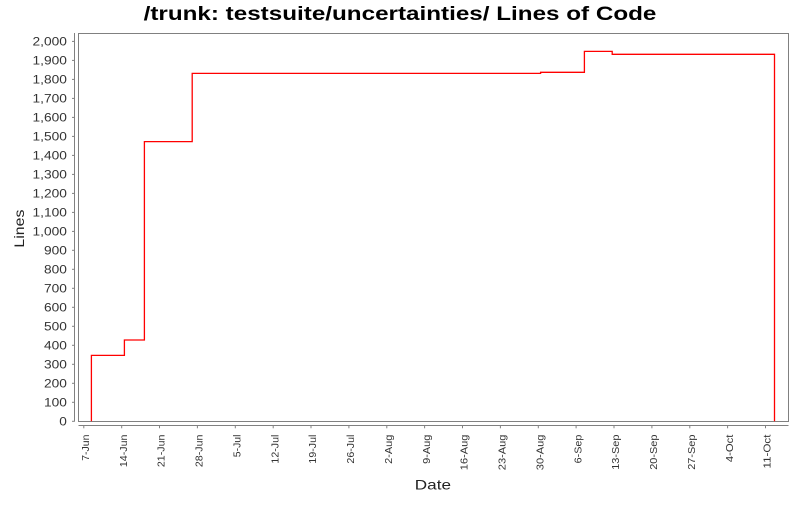  Describe the element at coordinates (55, 308) in the screenshot. I see `svg-text: 600` at that location.